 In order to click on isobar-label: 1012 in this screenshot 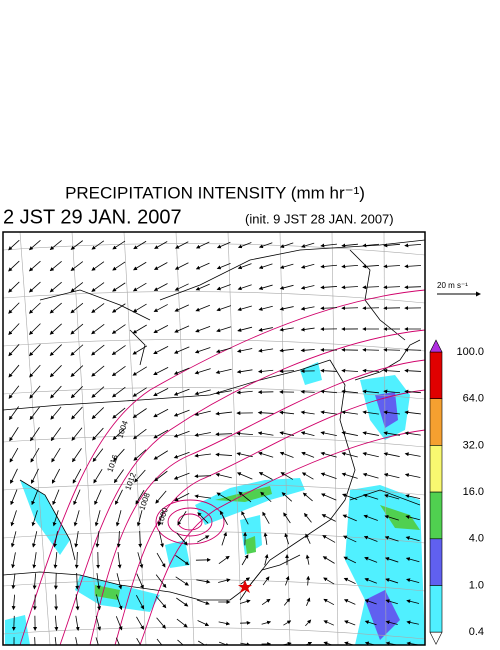, I will do `click(130, 481)`.